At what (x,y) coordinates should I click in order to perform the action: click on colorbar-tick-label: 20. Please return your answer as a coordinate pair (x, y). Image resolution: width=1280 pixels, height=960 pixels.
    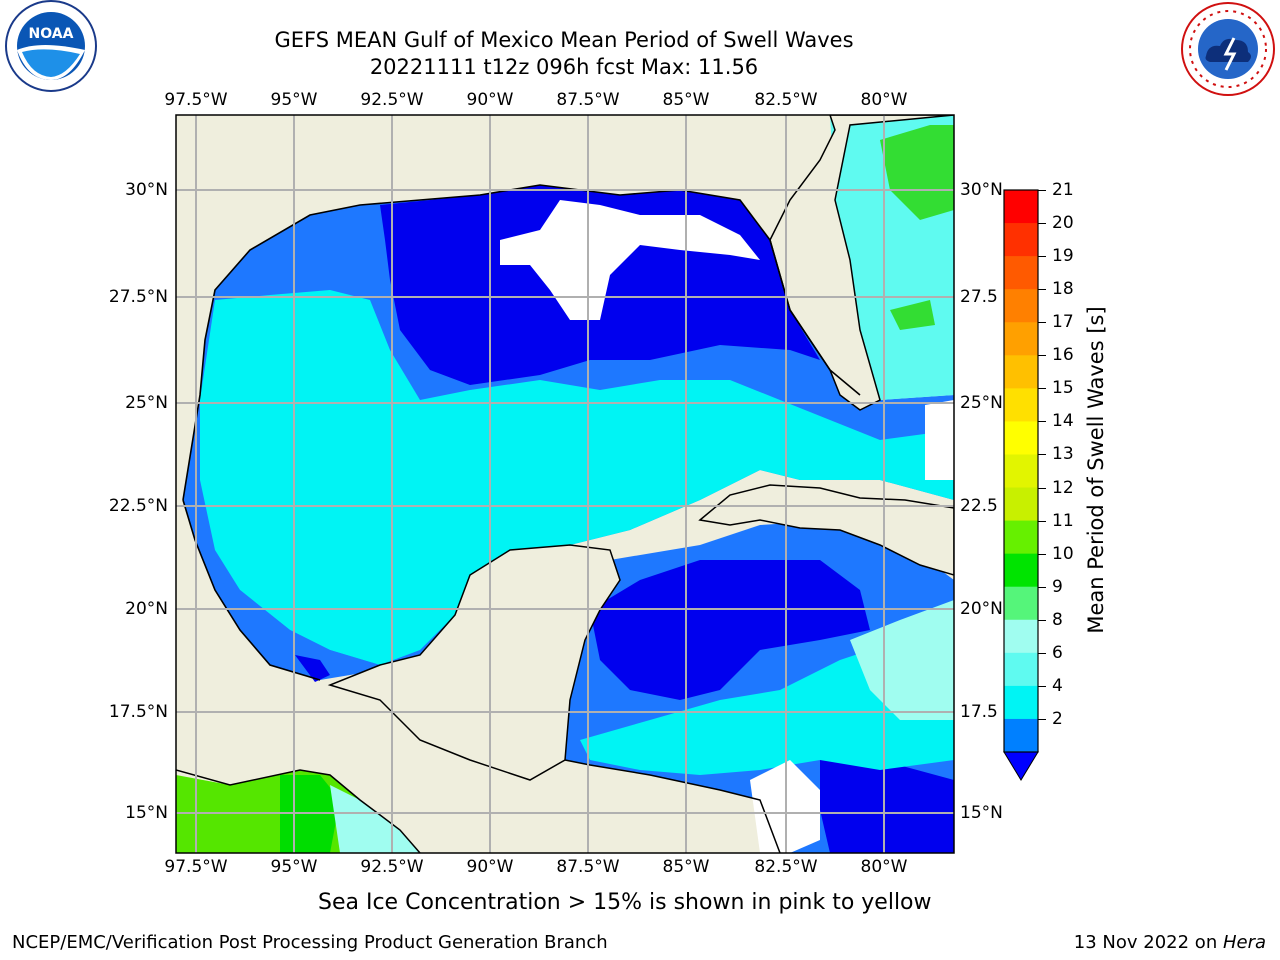
    Looking at the image, I should click on (1063, 223).